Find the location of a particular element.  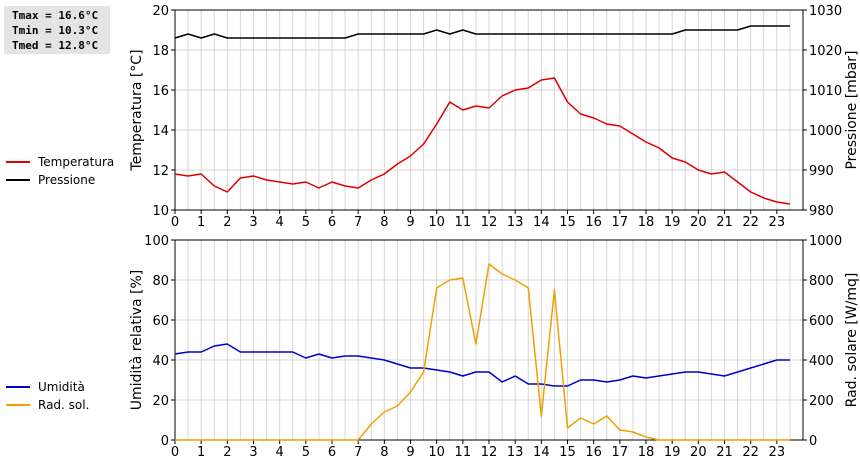

y2-tick-label: 1030 is located at coordinates (825, 11).